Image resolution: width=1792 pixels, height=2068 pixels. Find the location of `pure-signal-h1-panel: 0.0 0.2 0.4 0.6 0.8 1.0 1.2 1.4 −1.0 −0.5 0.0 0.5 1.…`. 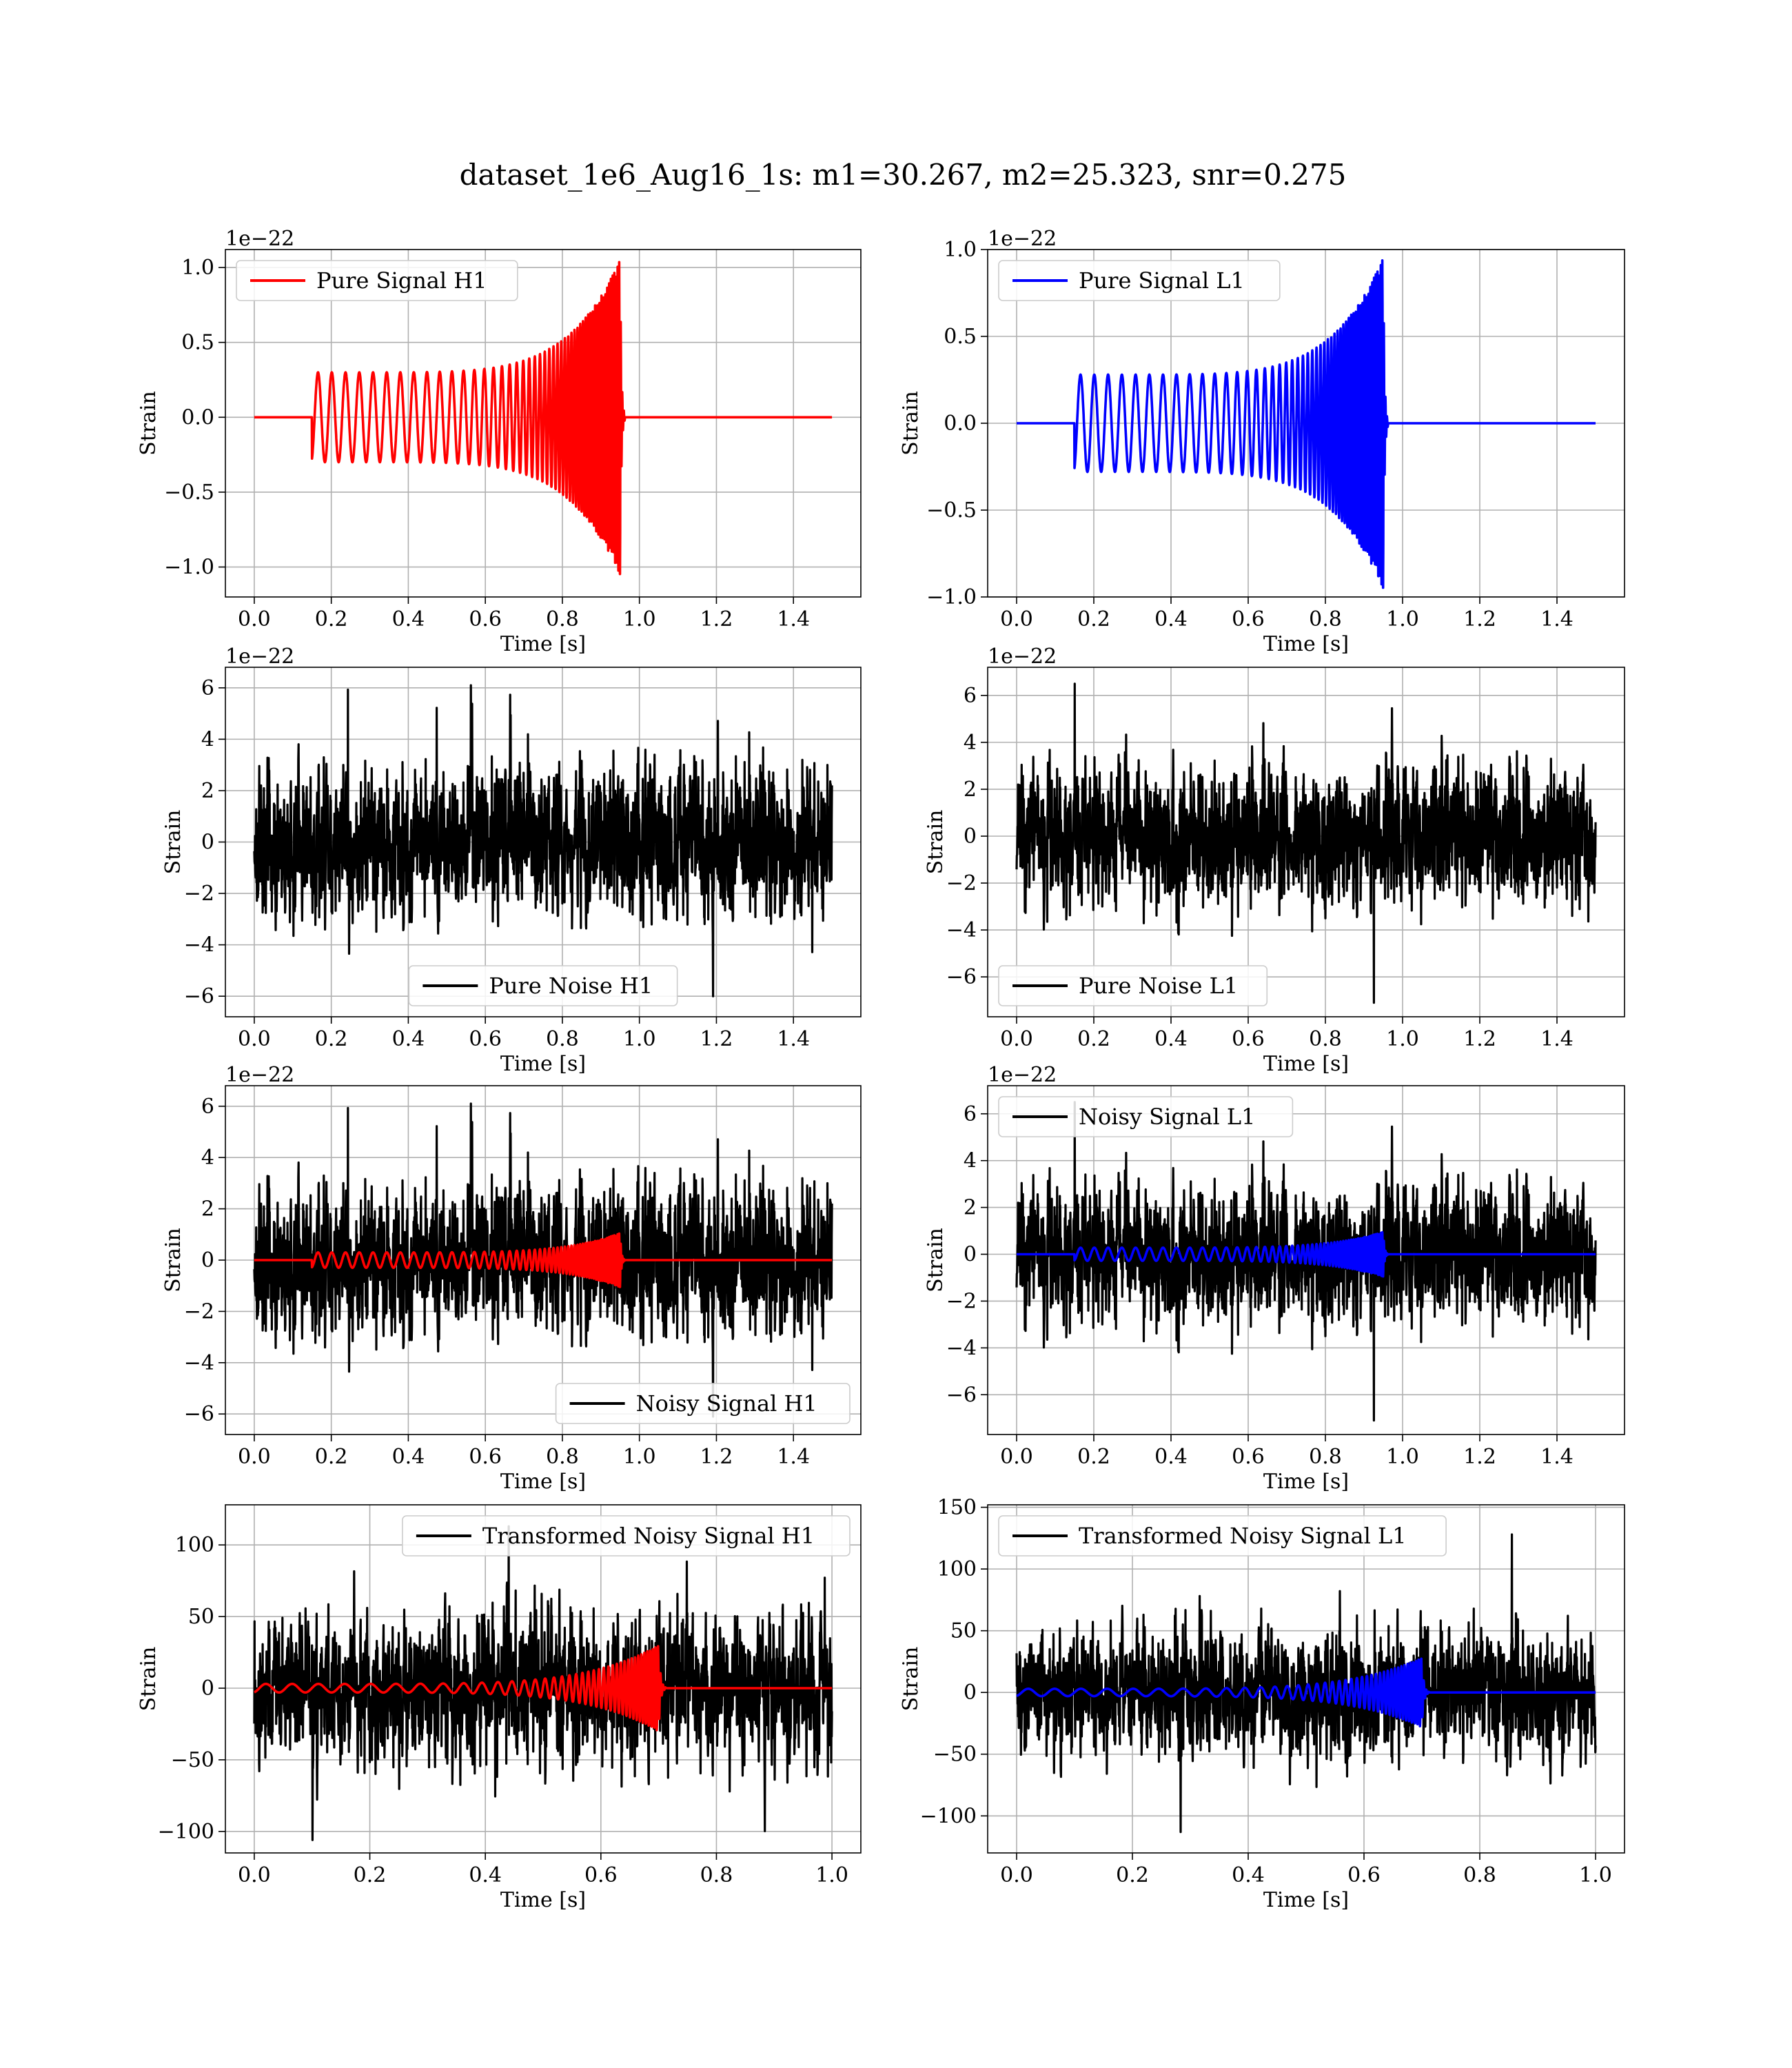

pure-signal-h1-panel: 0.0 0.2 0.4 0.6 0.8 1.0 1.2 1.4 −1.0 −0.5 0.0 0.5 1.… is located at coordinates (499, 441).